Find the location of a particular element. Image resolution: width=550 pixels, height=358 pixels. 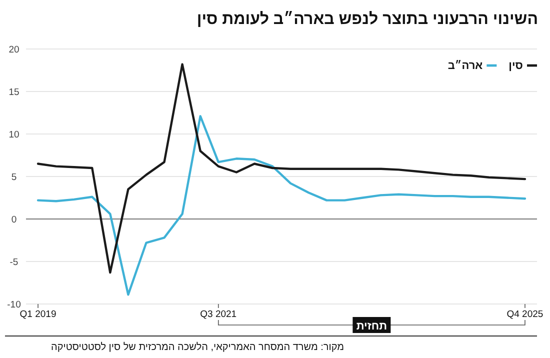

x-tick-label: Q1 2019 is located at coordinates (38, 314).